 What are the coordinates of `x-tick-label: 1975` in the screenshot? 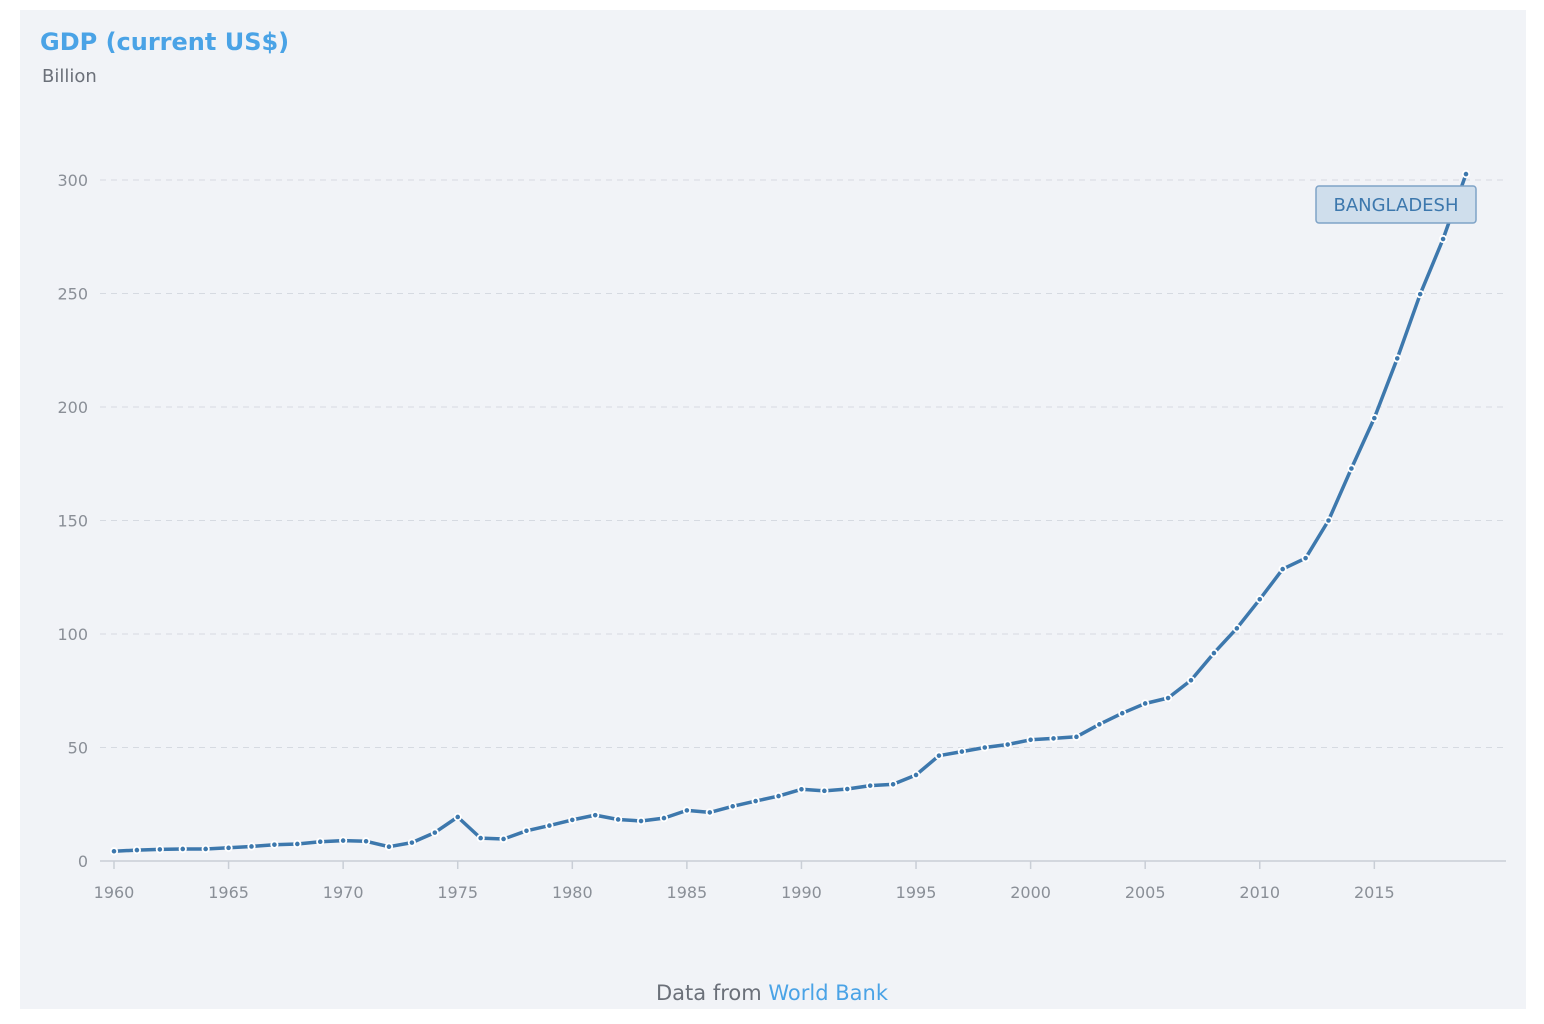 It's located at (457, 892).